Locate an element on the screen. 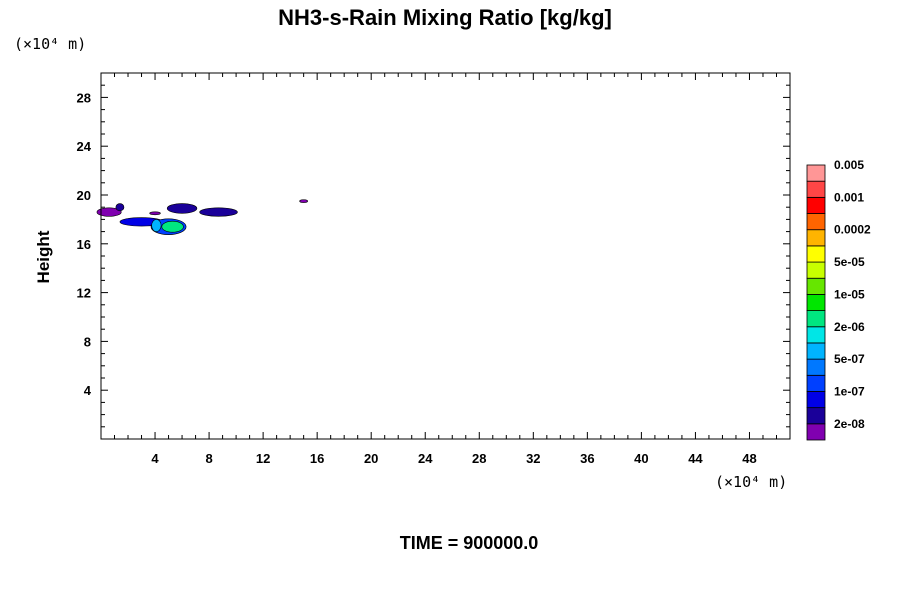  colorbar-label: 2e-06 is located at coordinates (849, 327).